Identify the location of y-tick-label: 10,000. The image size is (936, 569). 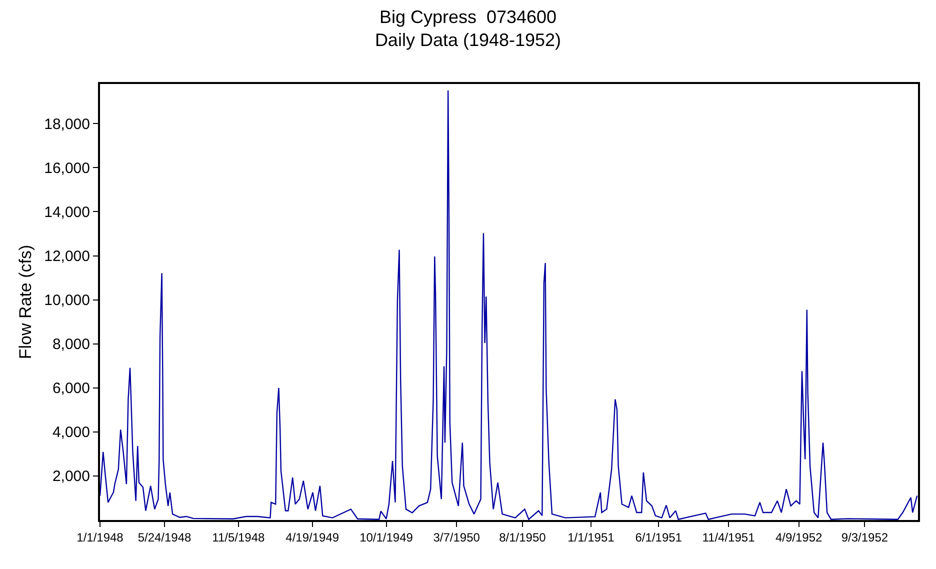
(67, 301).